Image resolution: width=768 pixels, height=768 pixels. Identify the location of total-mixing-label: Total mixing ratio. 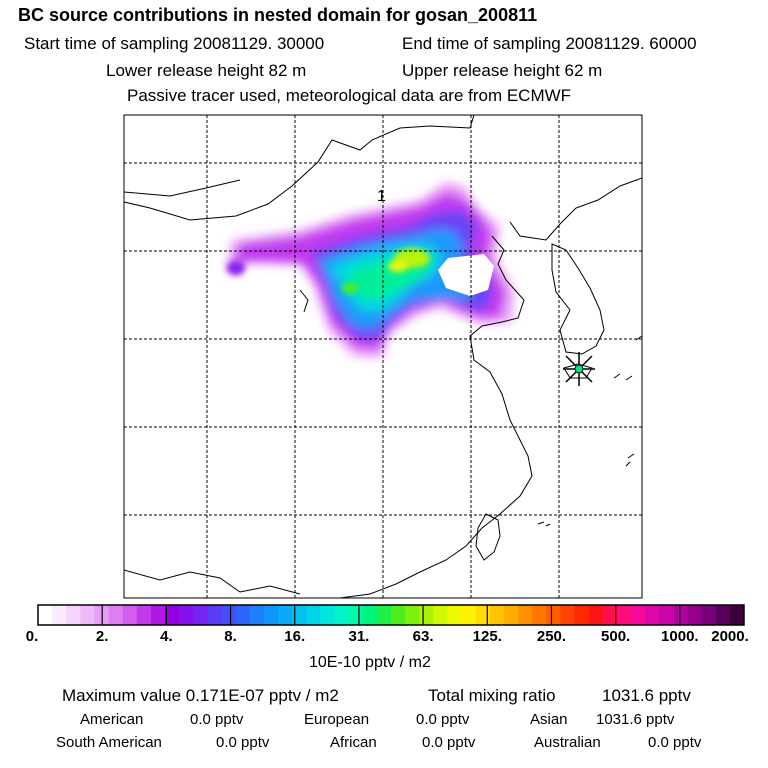
(492, 695).